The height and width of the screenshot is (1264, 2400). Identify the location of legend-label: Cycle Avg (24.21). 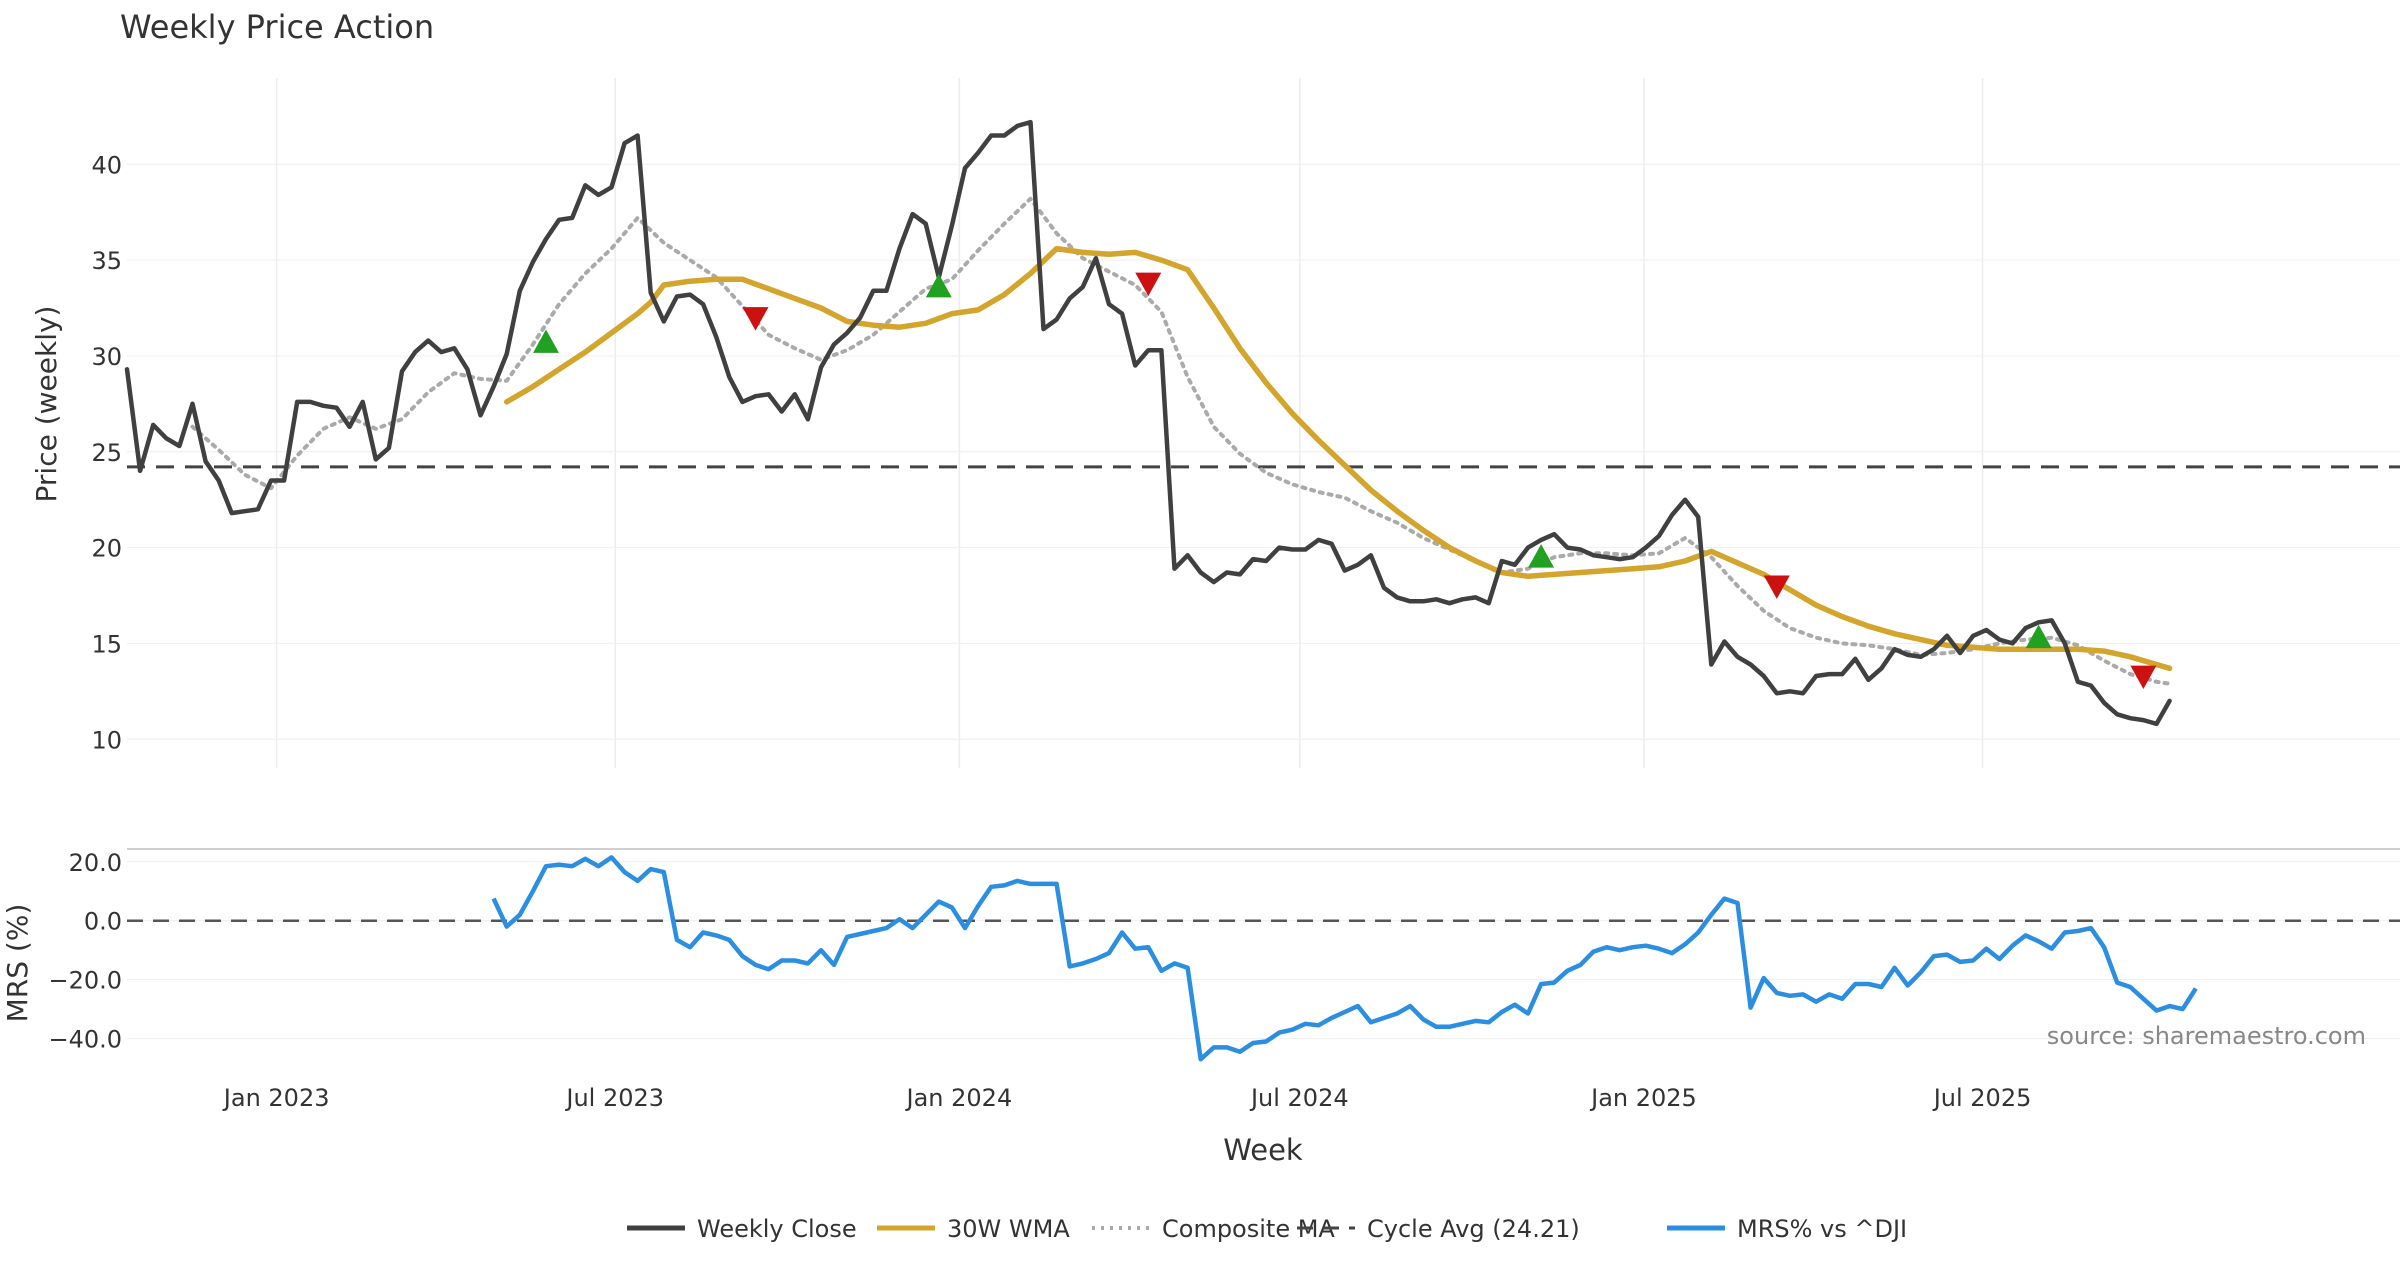
(1473, 1229).